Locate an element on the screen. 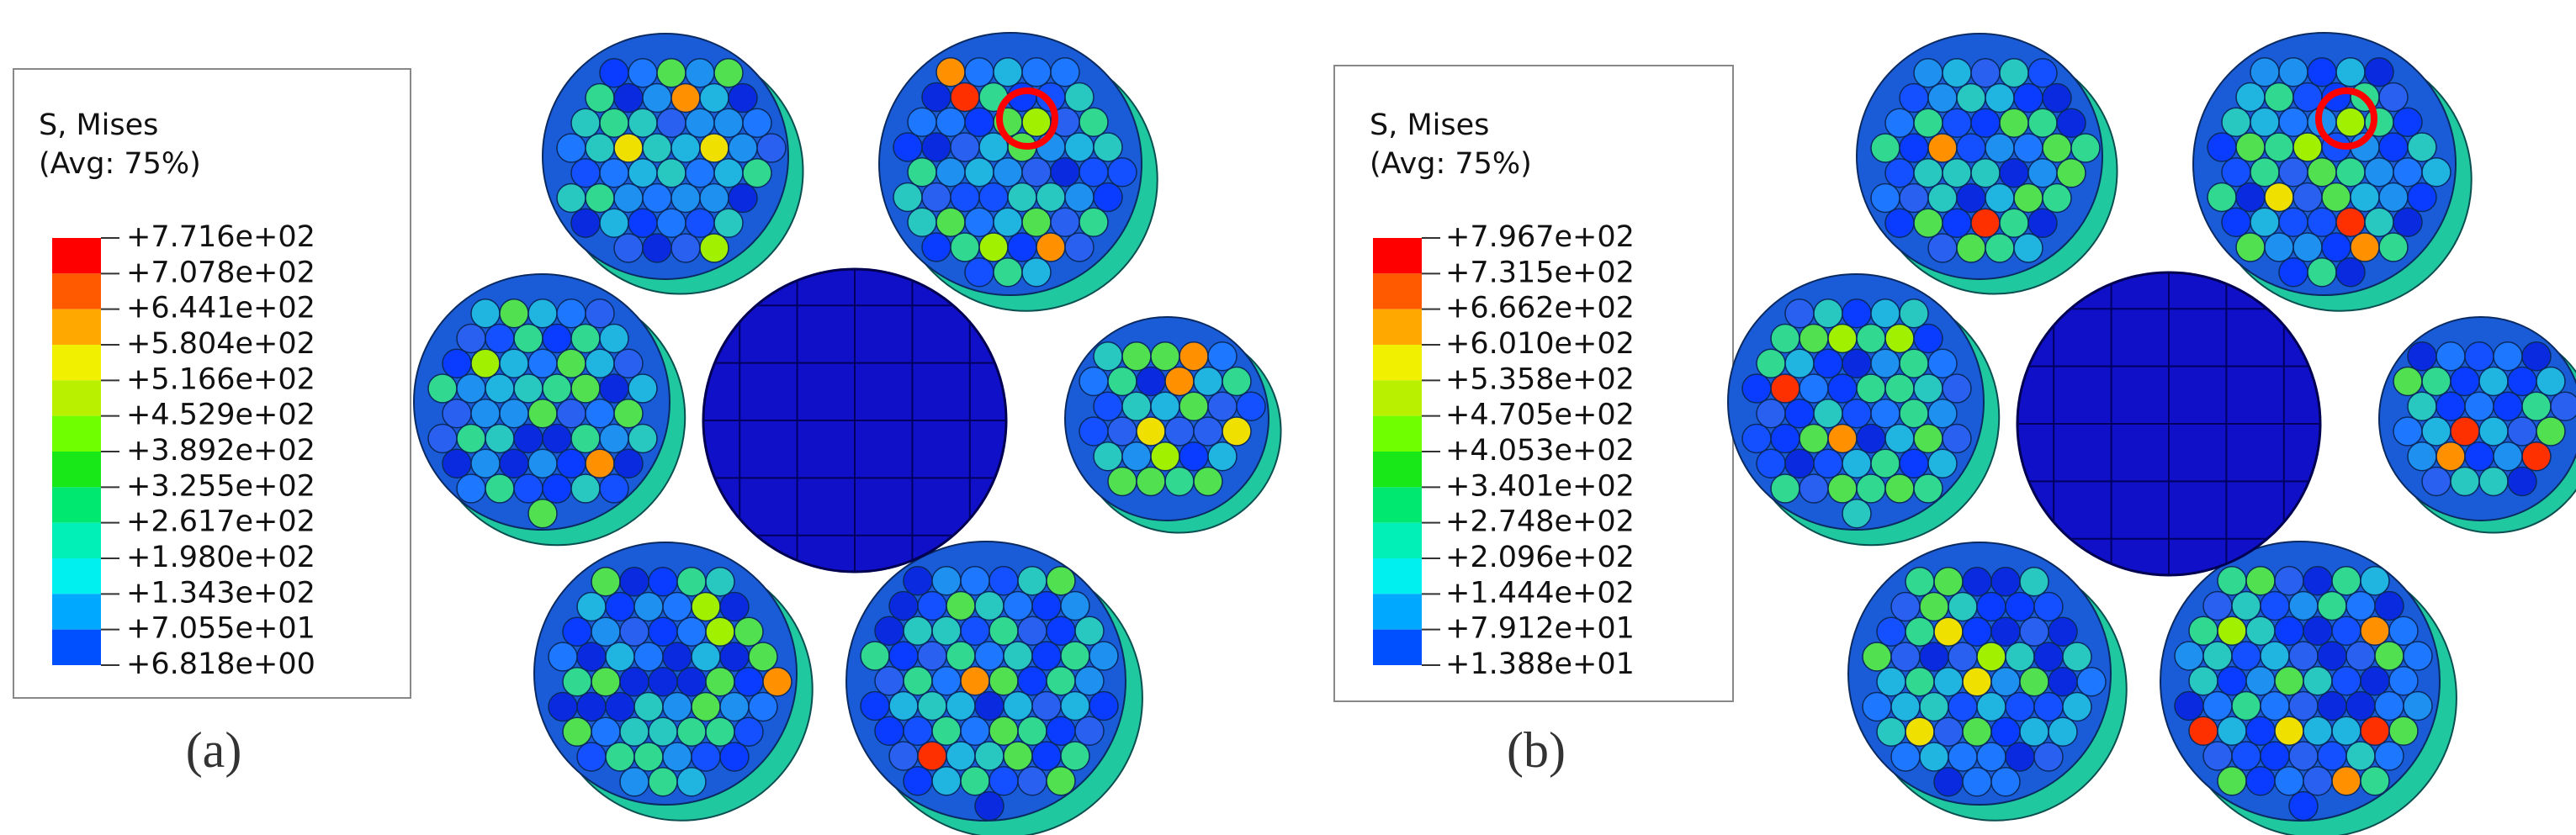  legend-level: +4.053e+02 is located at coordinates (1540, 451).